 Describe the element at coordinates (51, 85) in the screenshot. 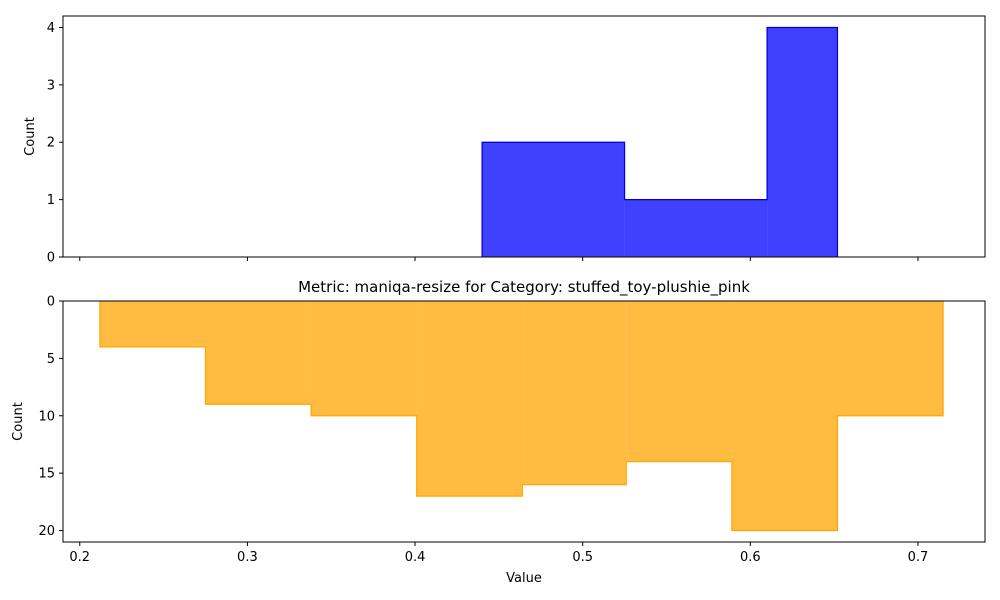

I see `top-y-tick-label-3: 3` at that location.